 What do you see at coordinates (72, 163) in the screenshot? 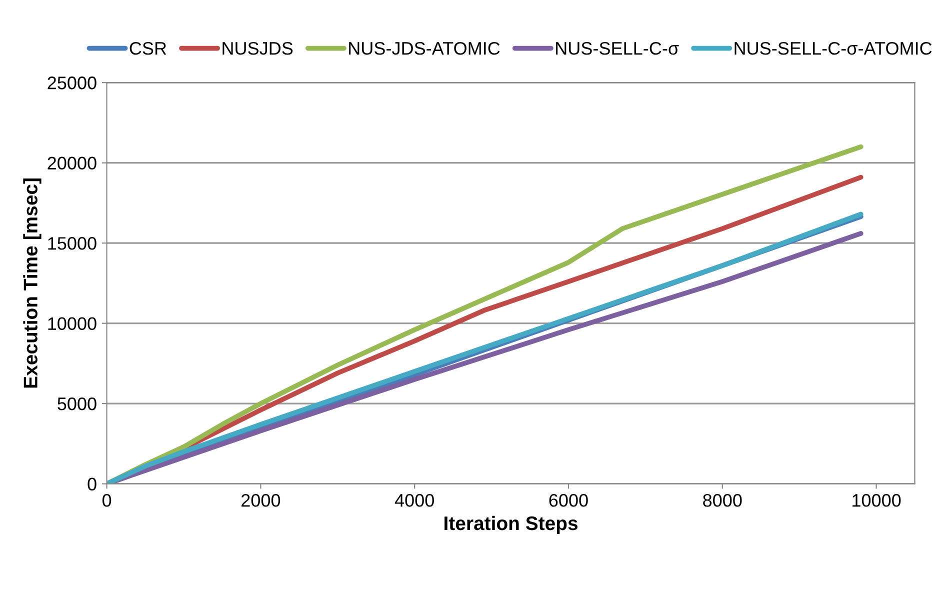
I see `y-tick-label: 20000` at bounding box center [72, 163].